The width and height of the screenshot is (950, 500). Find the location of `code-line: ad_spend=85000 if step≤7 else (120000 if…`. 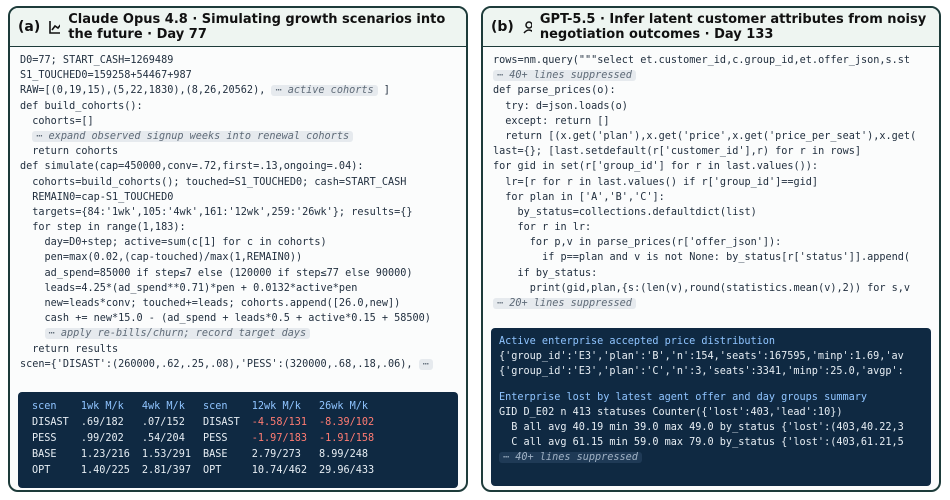

code-line: ad_spend=85000 if step≤7 else (120000 if… is located at coordinates (216, 273).